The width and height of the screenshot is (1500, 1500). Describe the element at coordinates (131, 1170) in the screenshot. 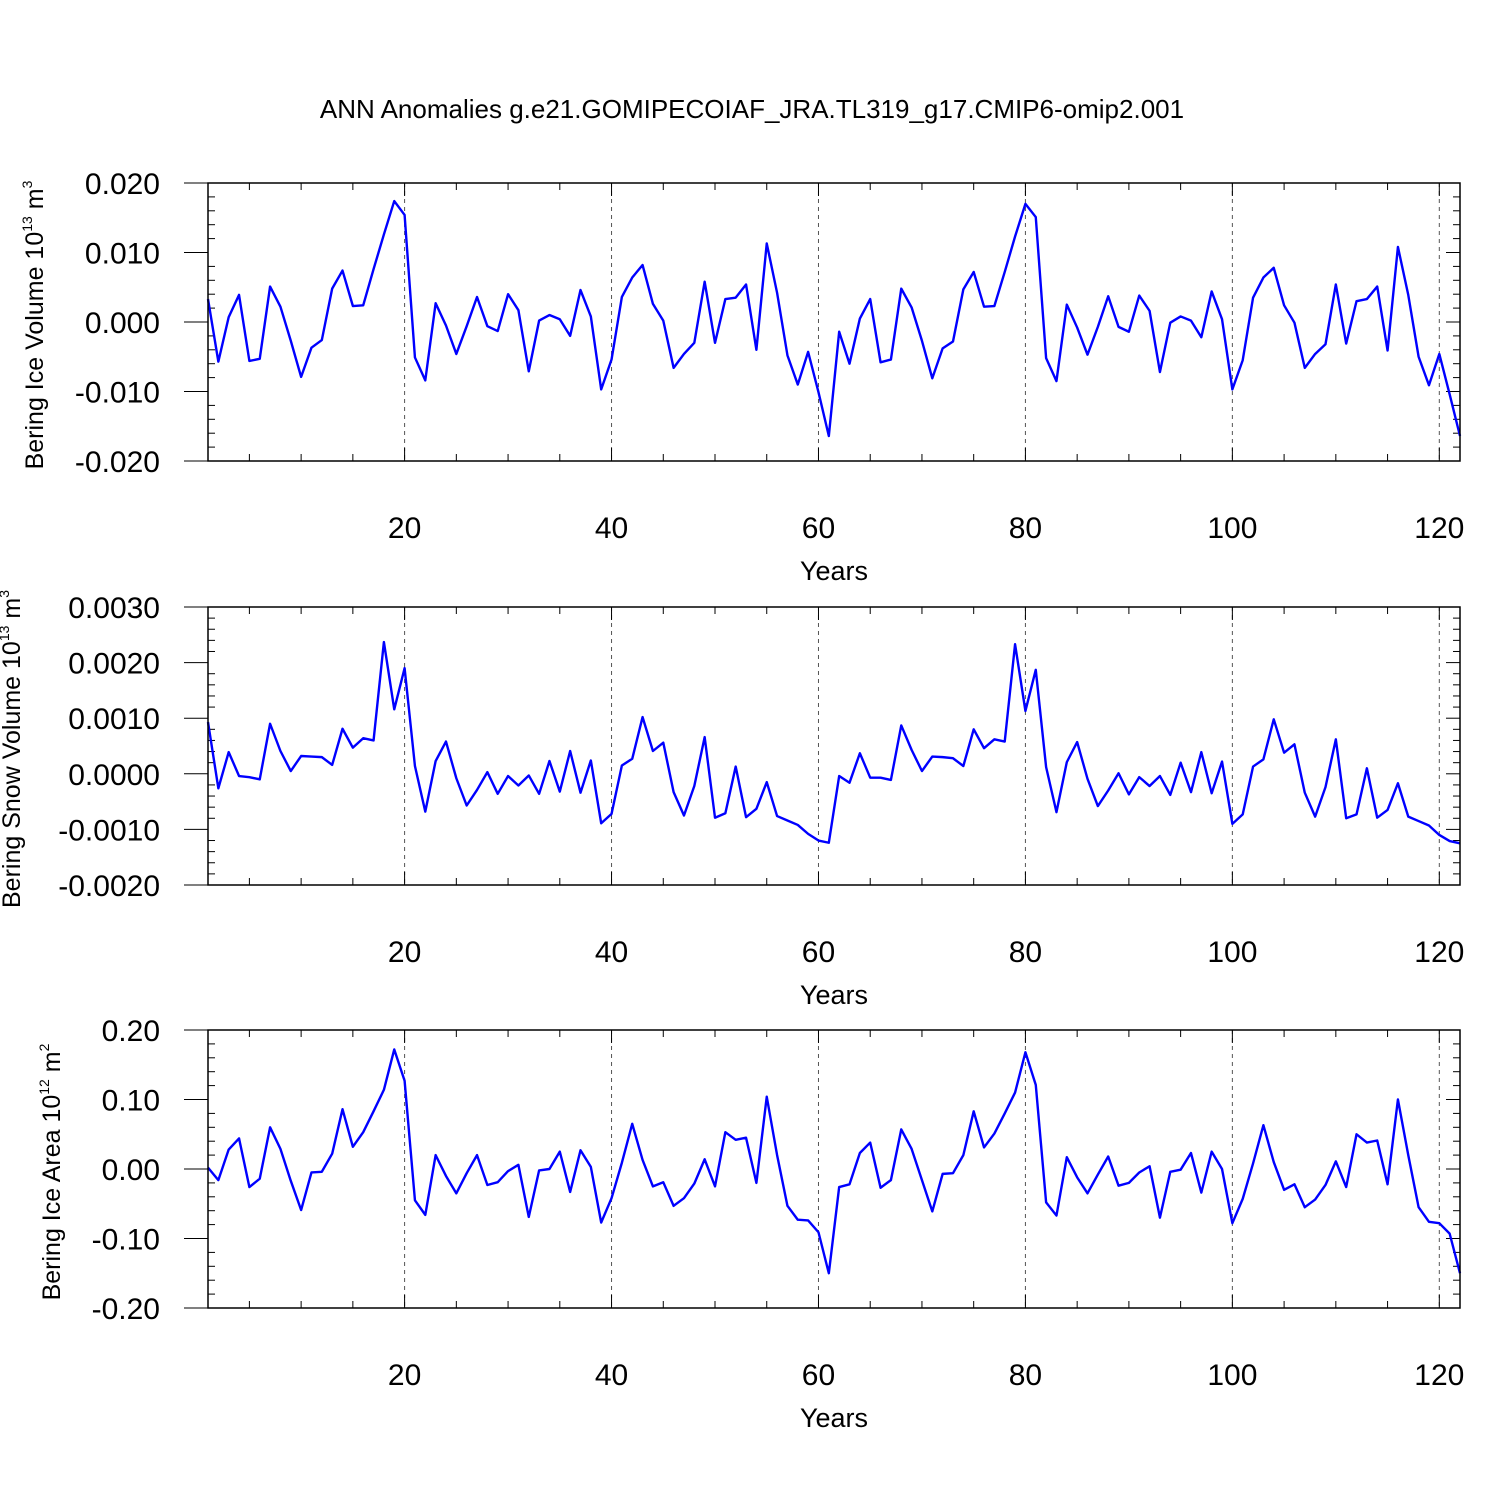

I see `ice-area-ytick-label: 0.00` at that location.